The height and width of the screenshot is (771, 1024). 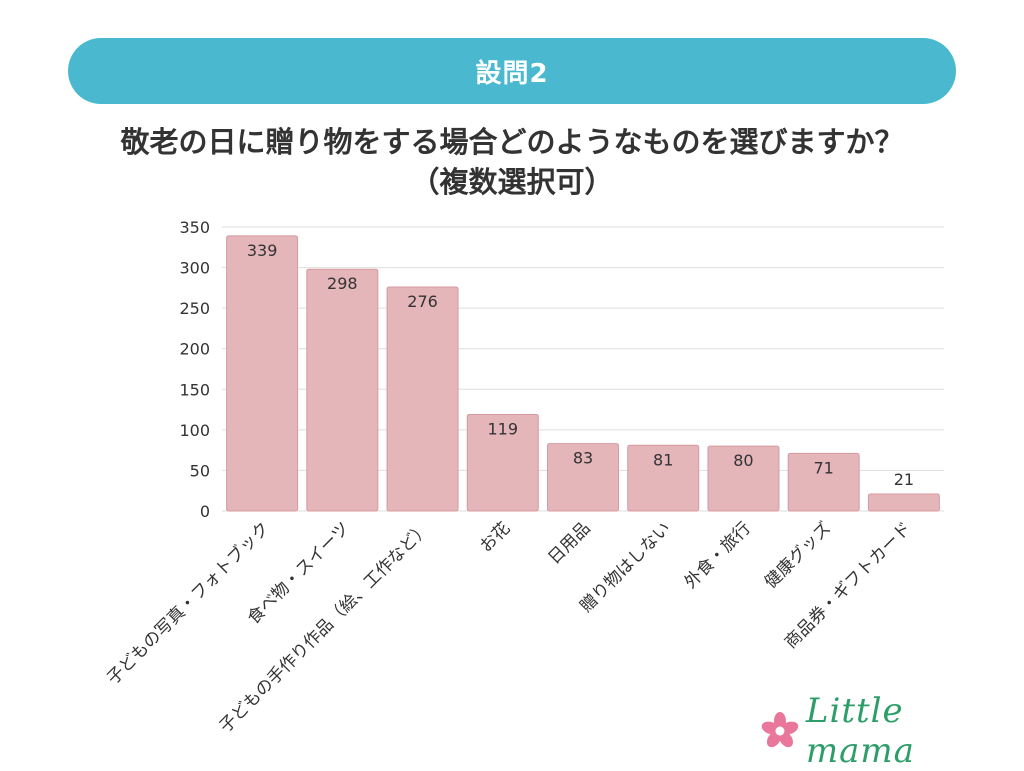 I want to click on y-tick-label: 150, so click(x=194, y=389).